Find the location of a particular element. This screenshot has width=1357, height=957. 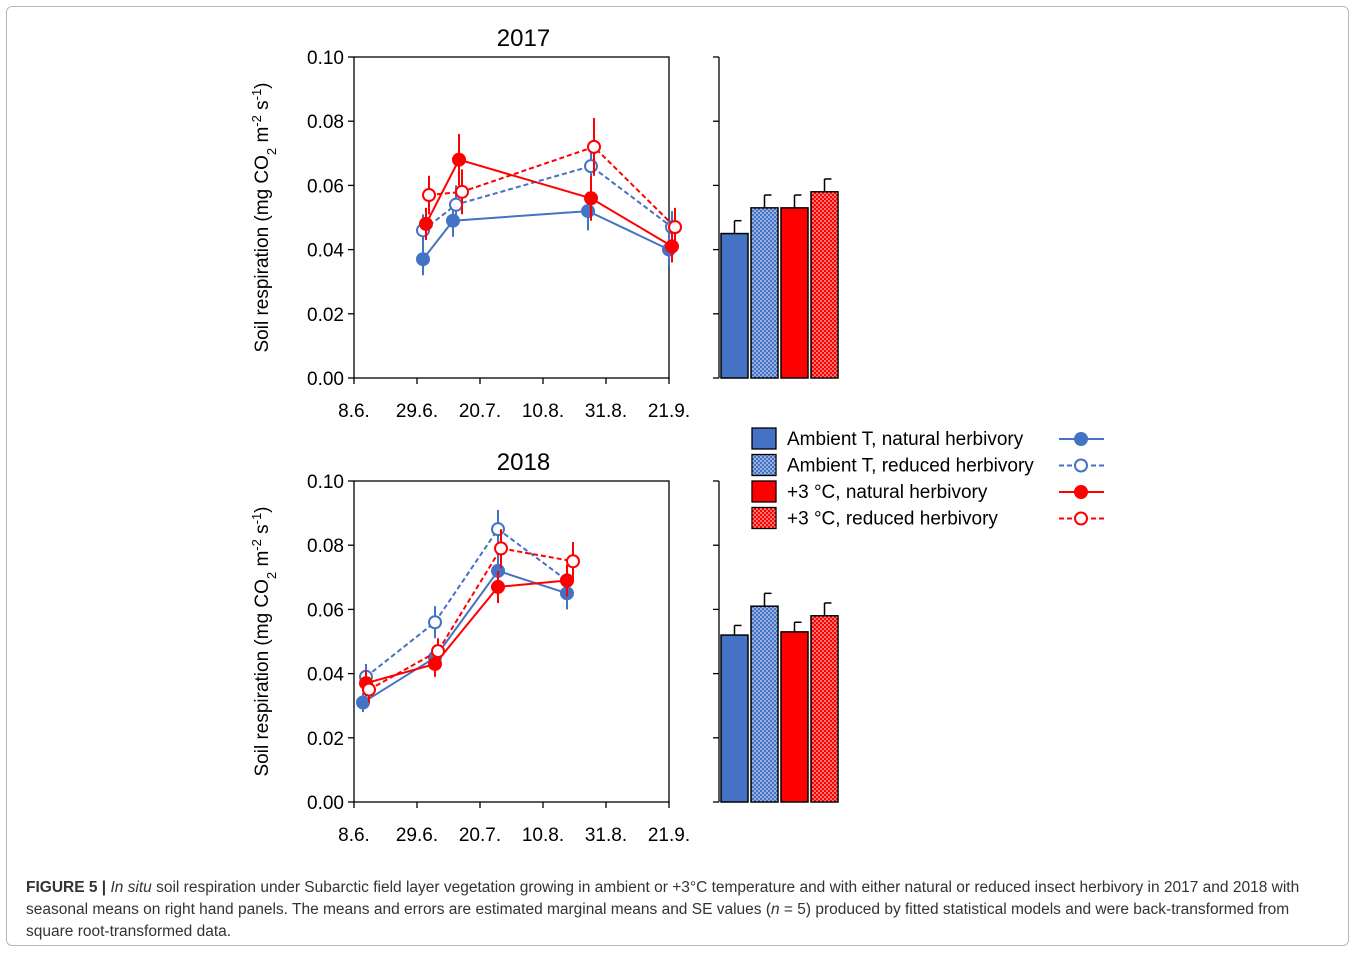

caption-italic-2: n is located at coordinates (775, 909).